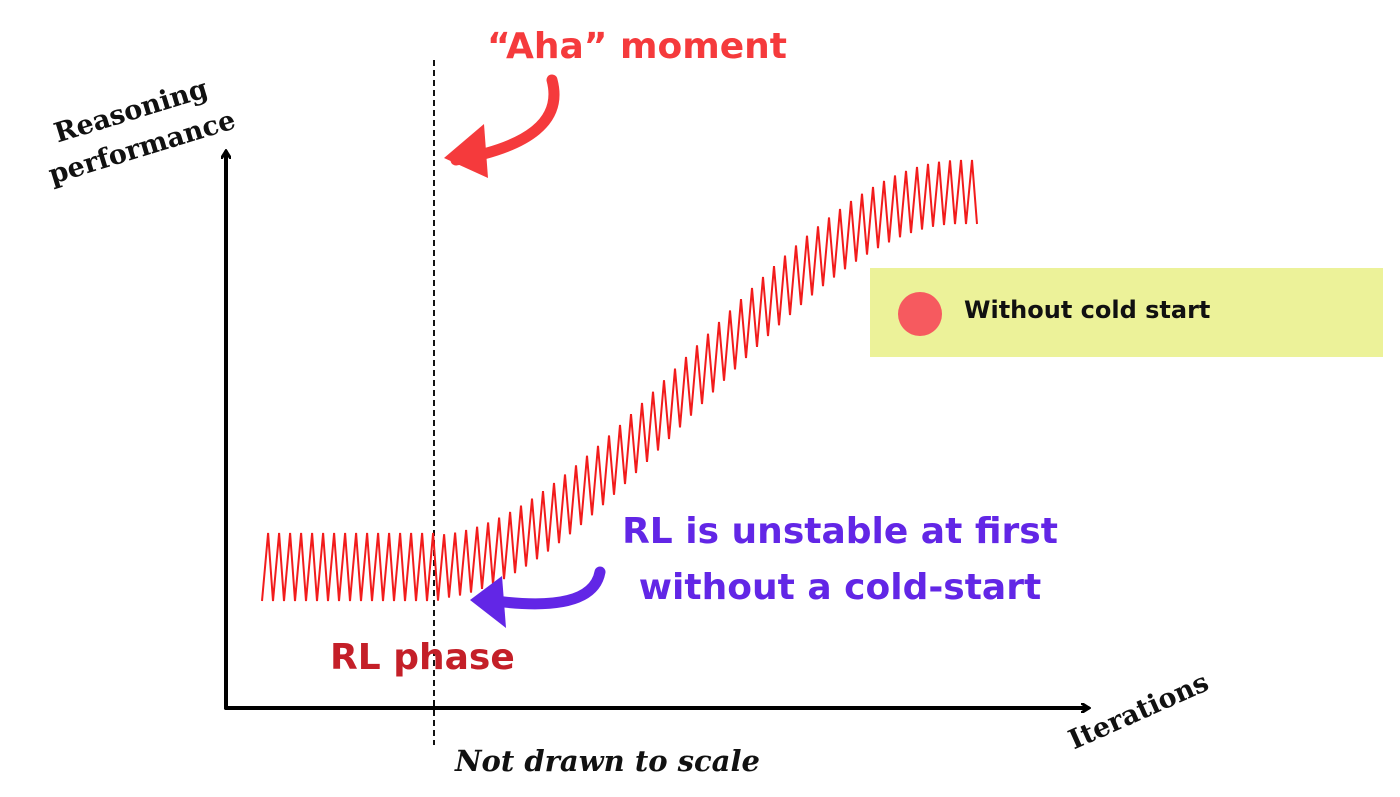 This screenshot has height=797, width=1400. Describe the element at coordinates (488, 602) in the screenshot. I see `note-arrow-head-icon` at that location.